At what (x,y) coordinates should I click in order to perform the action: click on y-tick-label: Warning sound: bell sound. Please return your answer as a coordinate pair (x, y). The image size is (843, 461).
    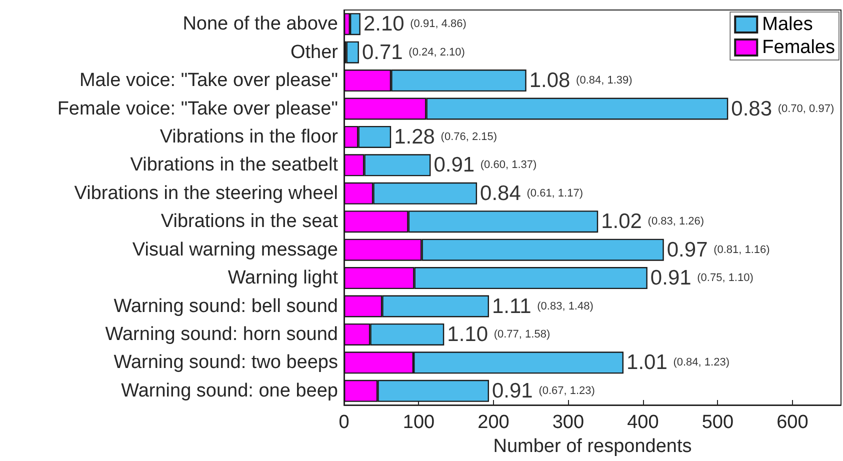
    Looking at the image, I should click on (226, 306).